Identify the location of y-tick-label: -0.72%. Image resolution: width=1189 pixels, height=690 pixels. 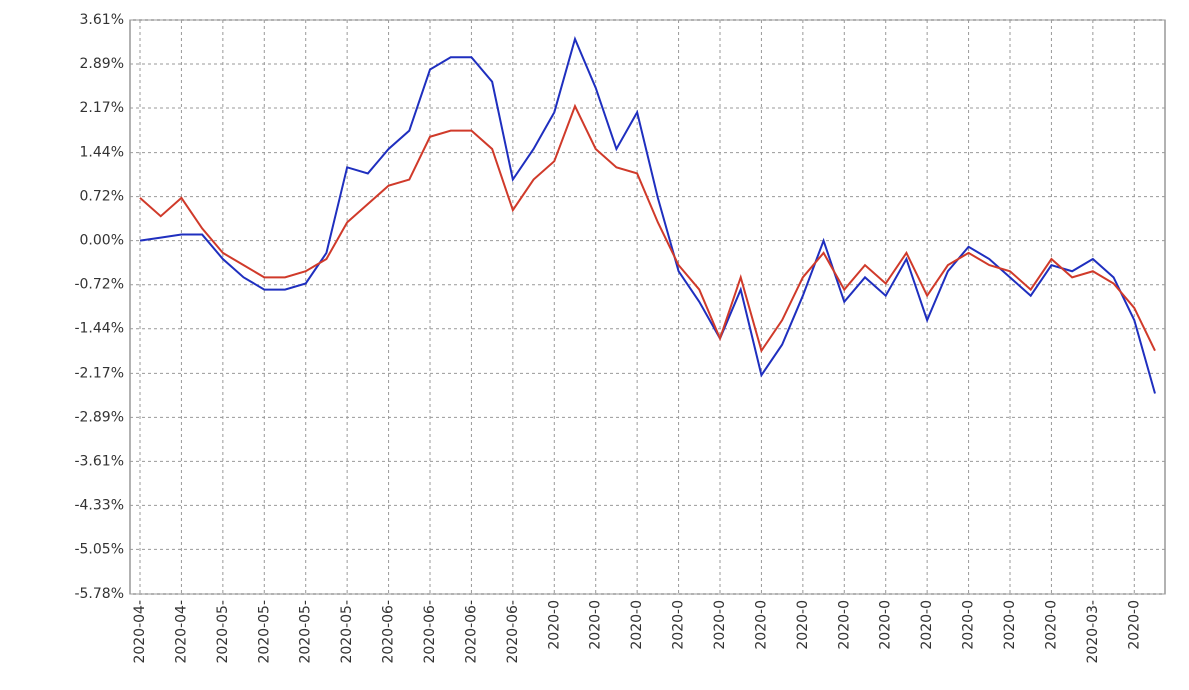
(99, 285).